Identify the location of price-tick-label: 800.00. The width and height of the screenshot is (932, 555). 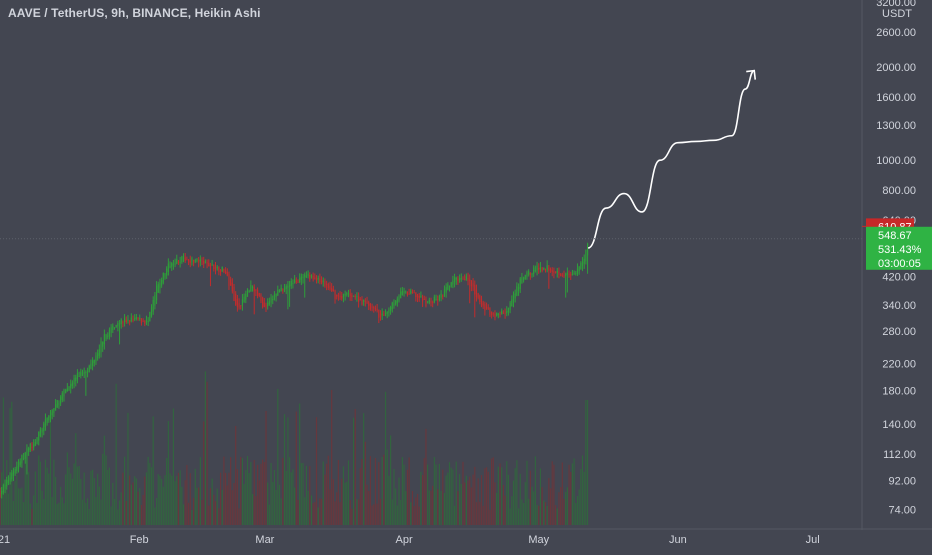
(899, 191).